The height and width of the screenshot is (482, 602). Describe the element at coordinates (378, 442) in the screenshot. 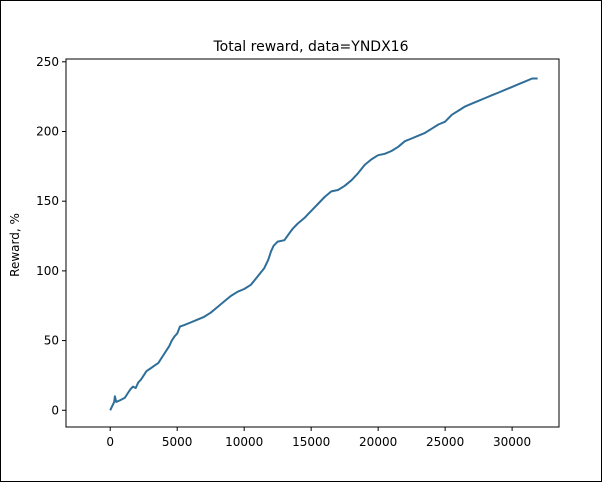

I see `x-tick-label: 20000` at that location.